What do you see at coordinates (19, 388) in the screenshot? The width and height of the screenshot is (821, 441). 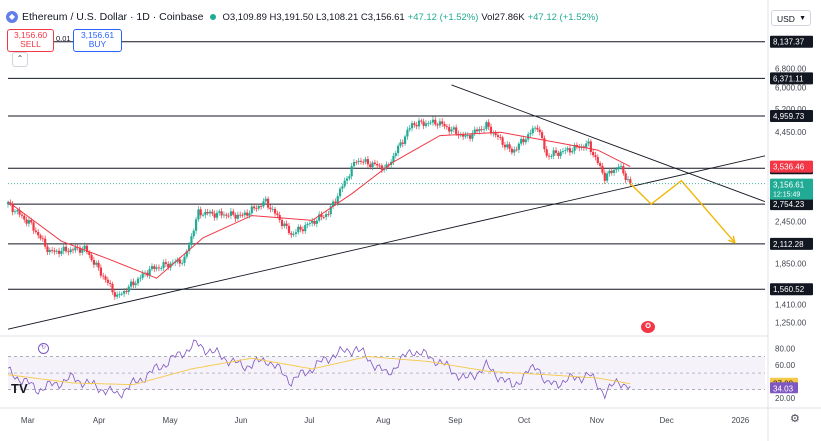 I see `tradingview-logo: TV` at bounding box center [19, 388].